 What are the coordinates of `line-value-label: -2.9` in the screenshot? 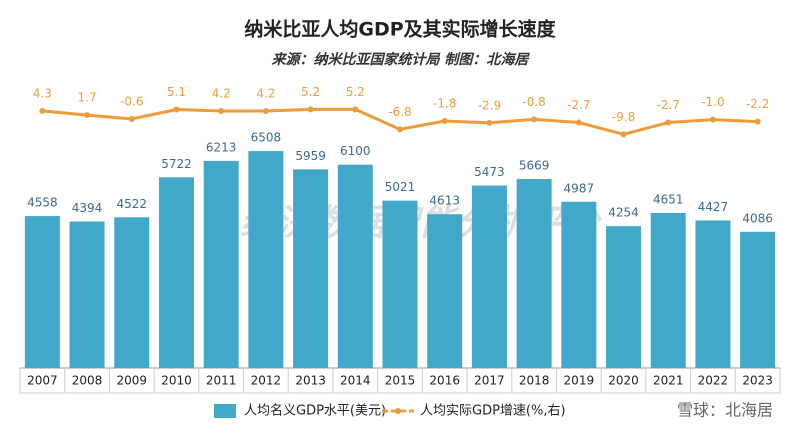 It's located at (489, 105).